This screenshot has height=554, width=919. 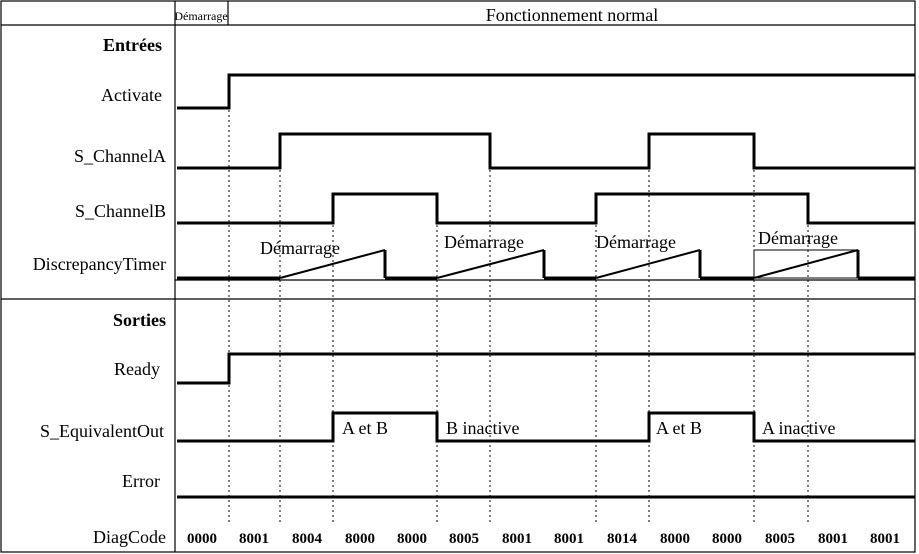 What do you see at coordinates (129, 537) in the screenshot?
I see `diagcode-label: DiagCode` at bounding box center [129, 537].